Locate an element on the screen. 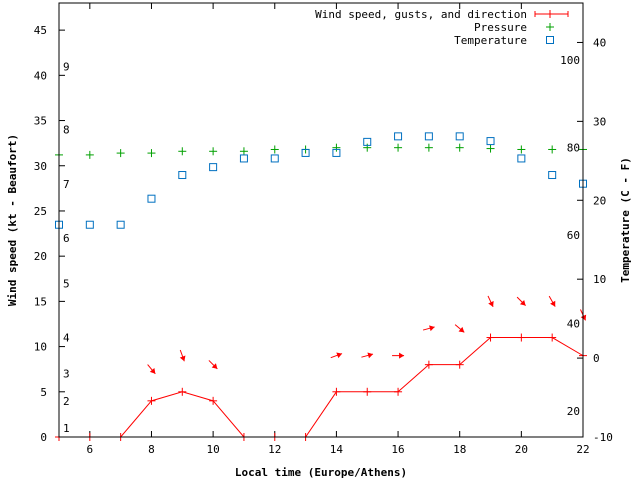  y2-tick-label: 40 is located at coordinates (599, 42).